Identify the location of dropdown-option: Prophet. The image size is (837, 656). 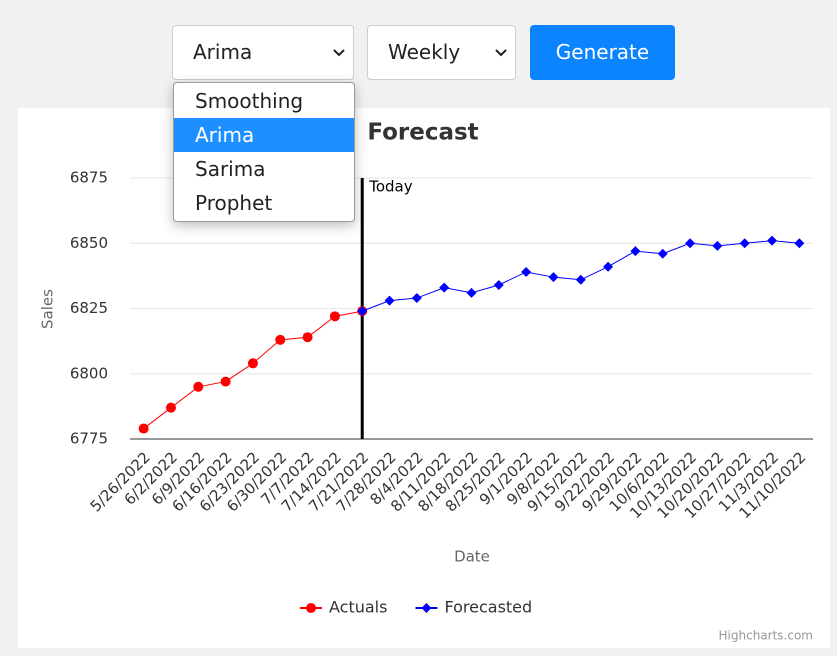
(234, 203).